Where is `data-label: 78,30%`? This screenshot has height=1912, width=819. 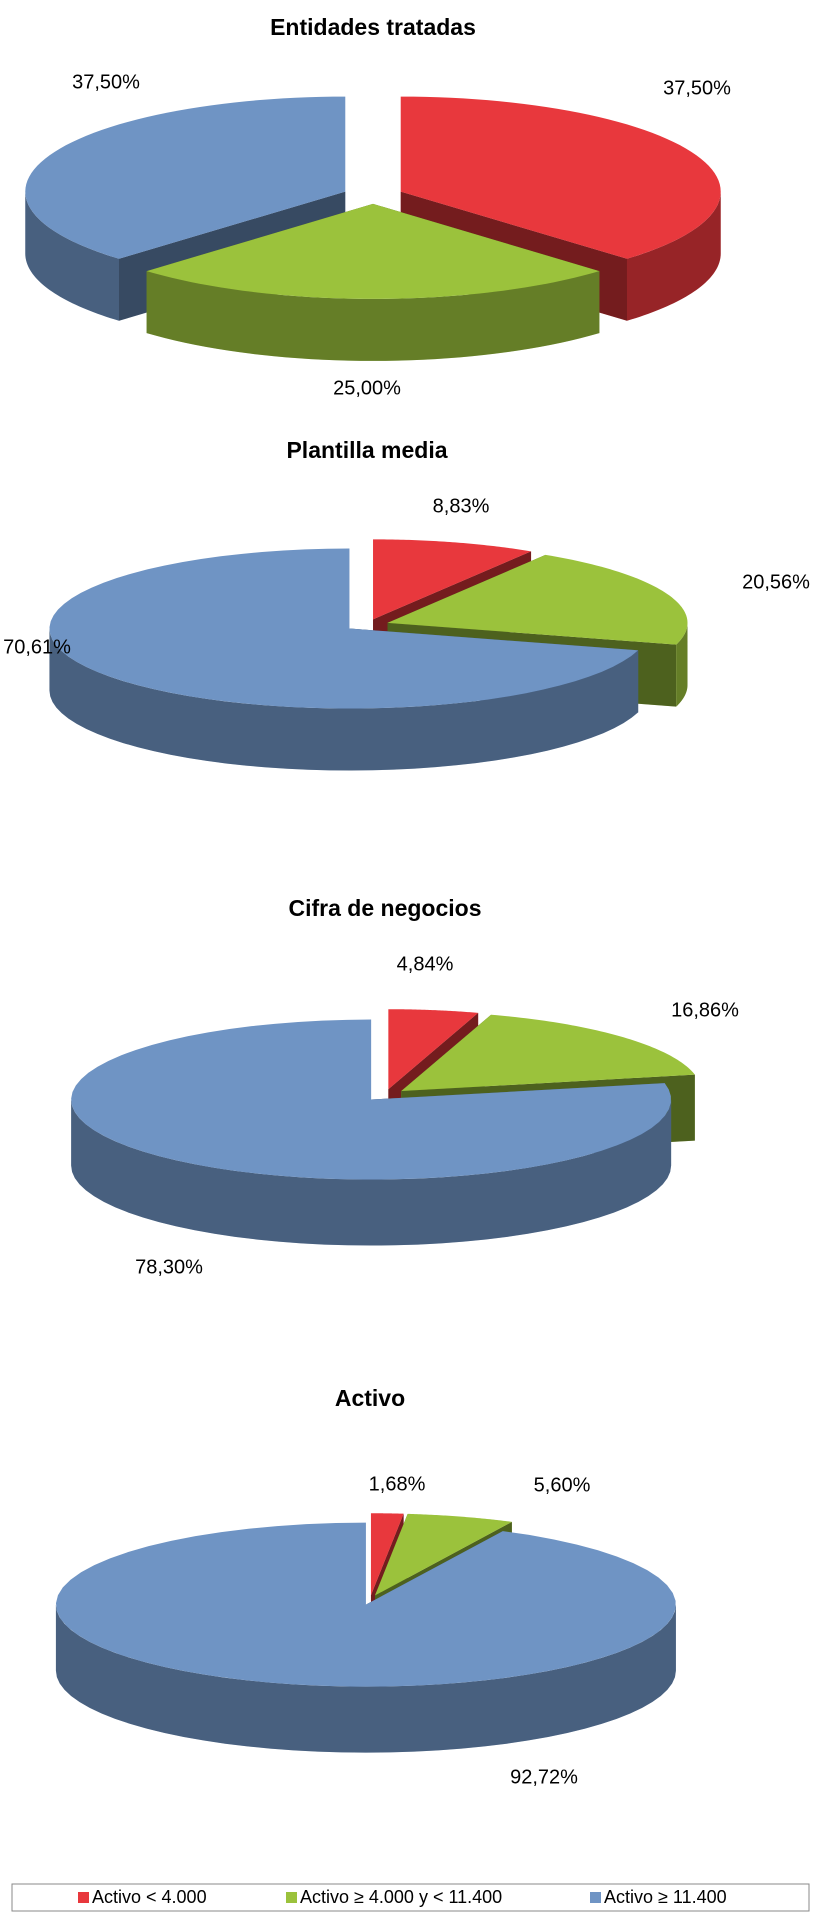 data-label: 78,30% is located at coordinates (169, 1267).